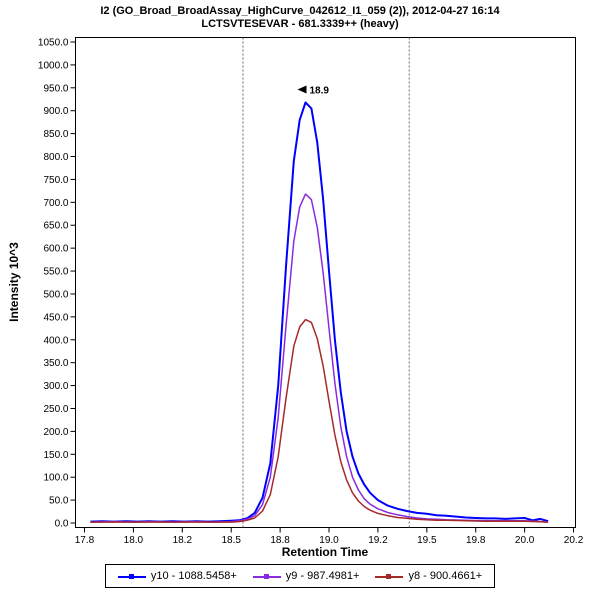 This screenshot has width=600, height=600. I want to click on y-tick-label: 600.0, so click(55, 249).